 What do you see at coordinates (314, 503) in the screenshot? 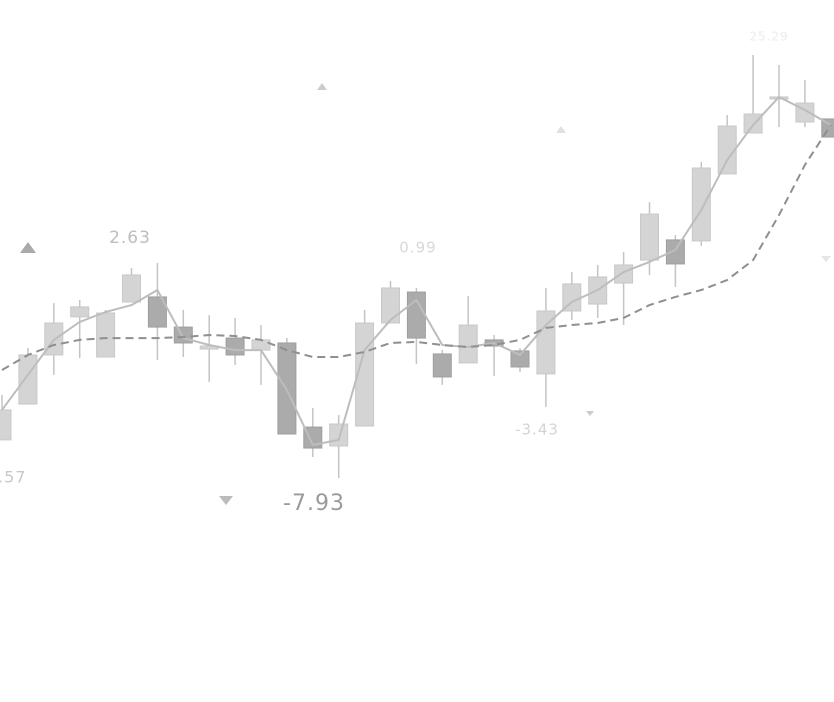
I see `annotation: -7.93` at bounding box center [314, 503].